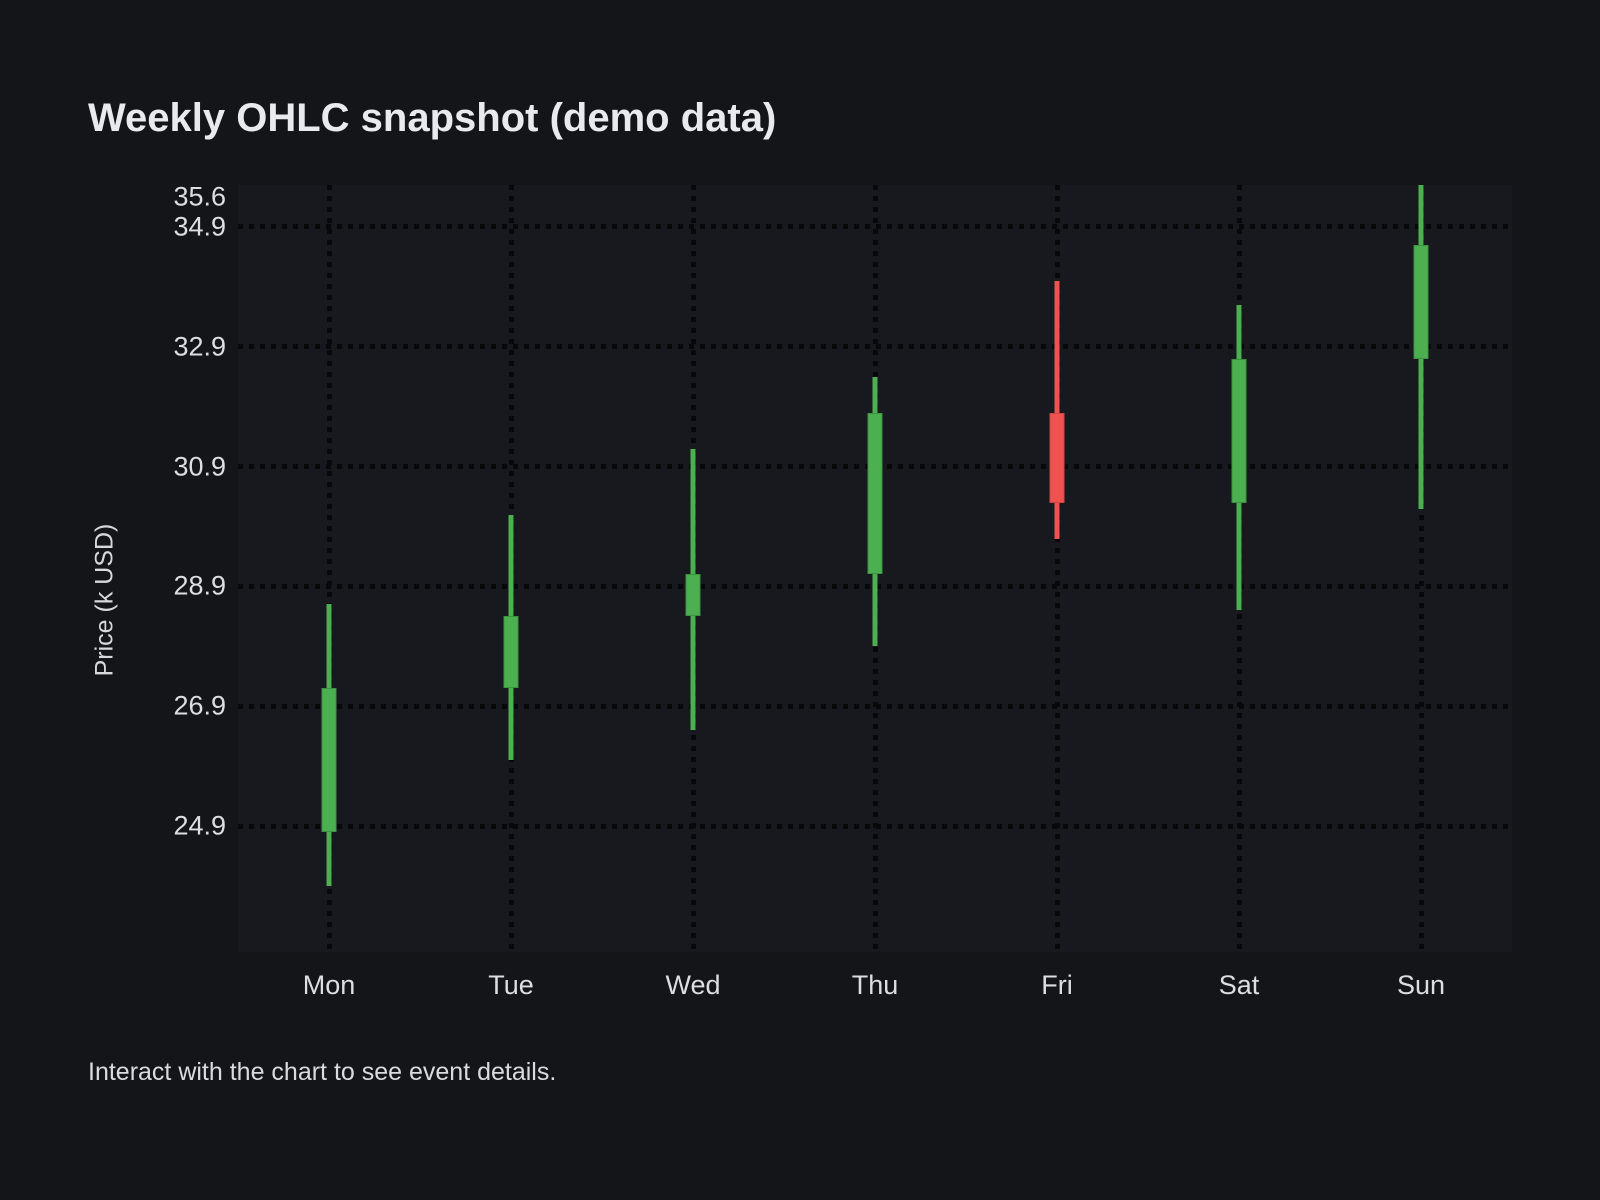 This screenshot has height=1200, width=1600. What do you see at coordinates (511, 568) in the screenshot?
I see `candle-tue` at bounding box center [511, 568].